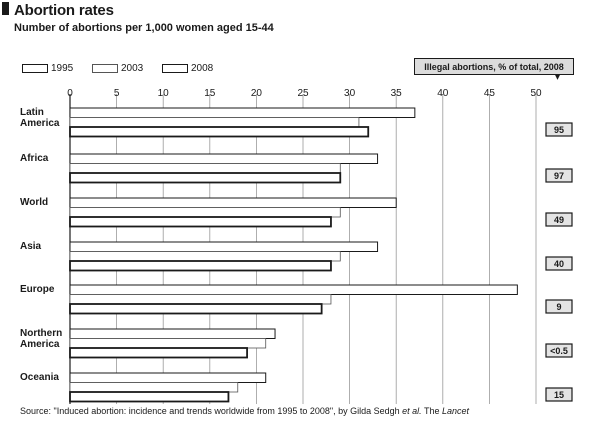  What do you see at coordinates (34, 202) in the screenshot?
I see `category-label: World` at bounding box center [34, 202].